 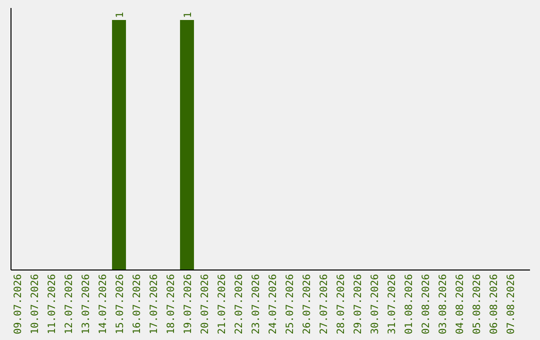 What do you see at coordinates (205, 304) in the screenshot?
I see `x-tick-label: 20.07.2026` at bounding box center [205, 304].